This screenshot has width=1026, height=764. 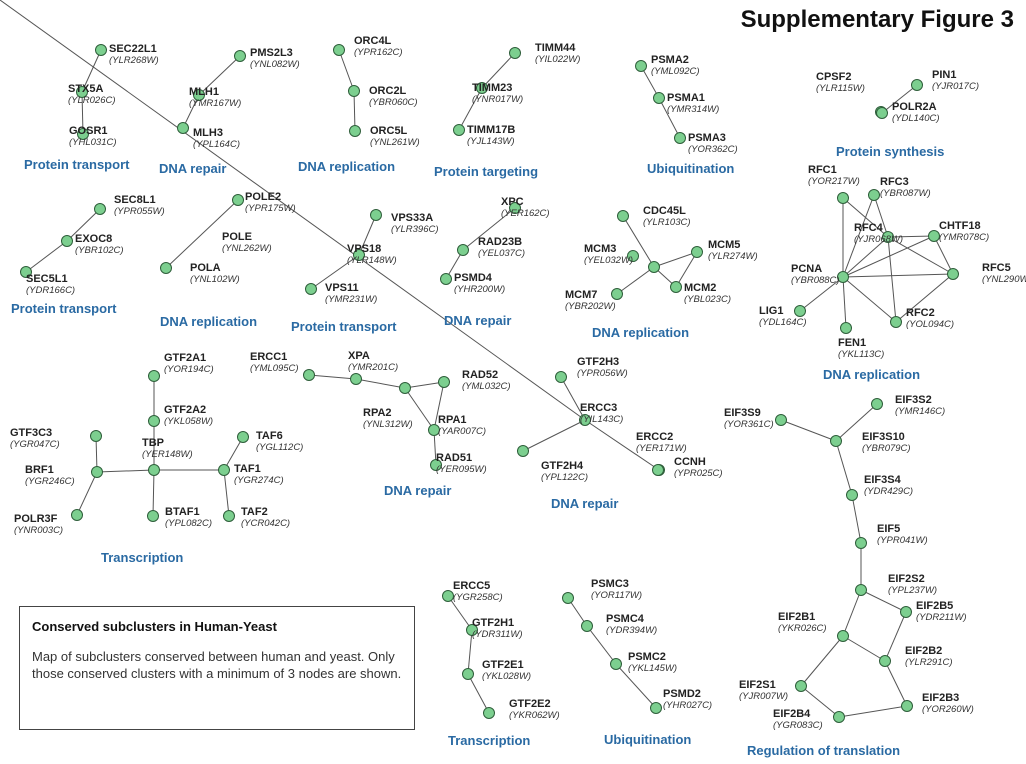 What do you see at coordinates (913, 590) in the screenshot?
I see `yeast-orf-id: (YPL237W)` at bounding box center [913, 590].